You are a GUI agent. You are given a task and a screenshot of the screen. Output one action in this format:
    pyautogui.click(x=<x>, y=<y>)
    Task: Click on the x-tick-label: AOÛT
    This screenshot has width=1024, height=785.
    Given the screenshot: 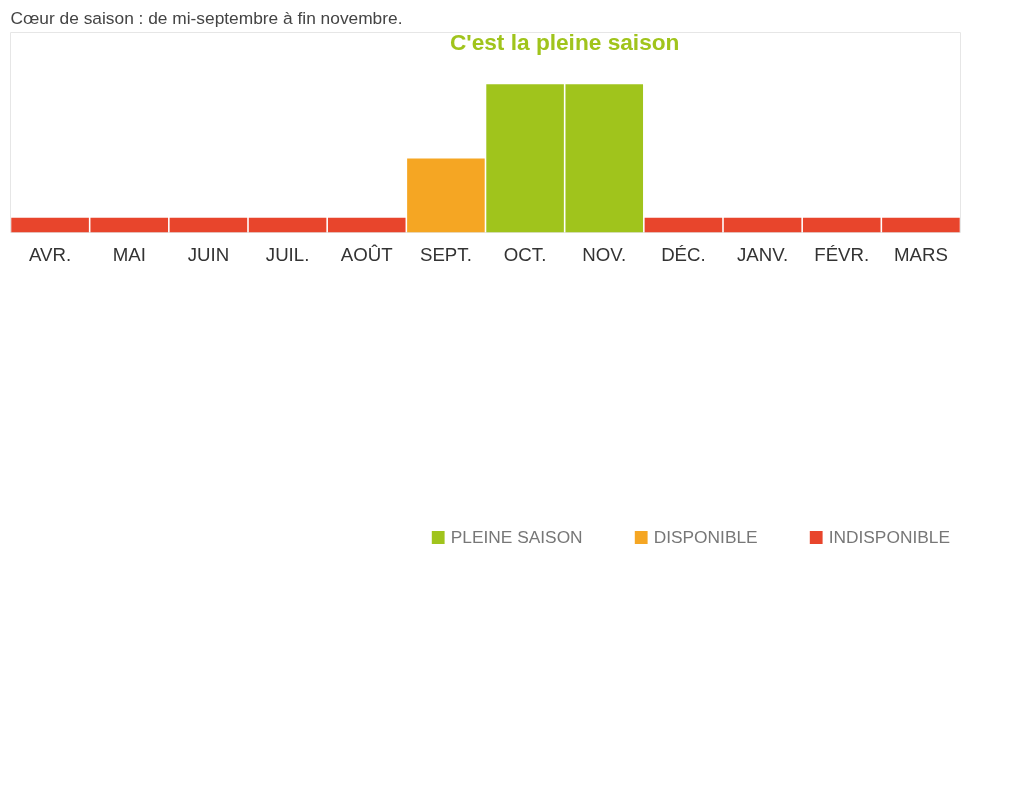 What is the action you would take?
    pyautogui.click(x=366, y=254)
    